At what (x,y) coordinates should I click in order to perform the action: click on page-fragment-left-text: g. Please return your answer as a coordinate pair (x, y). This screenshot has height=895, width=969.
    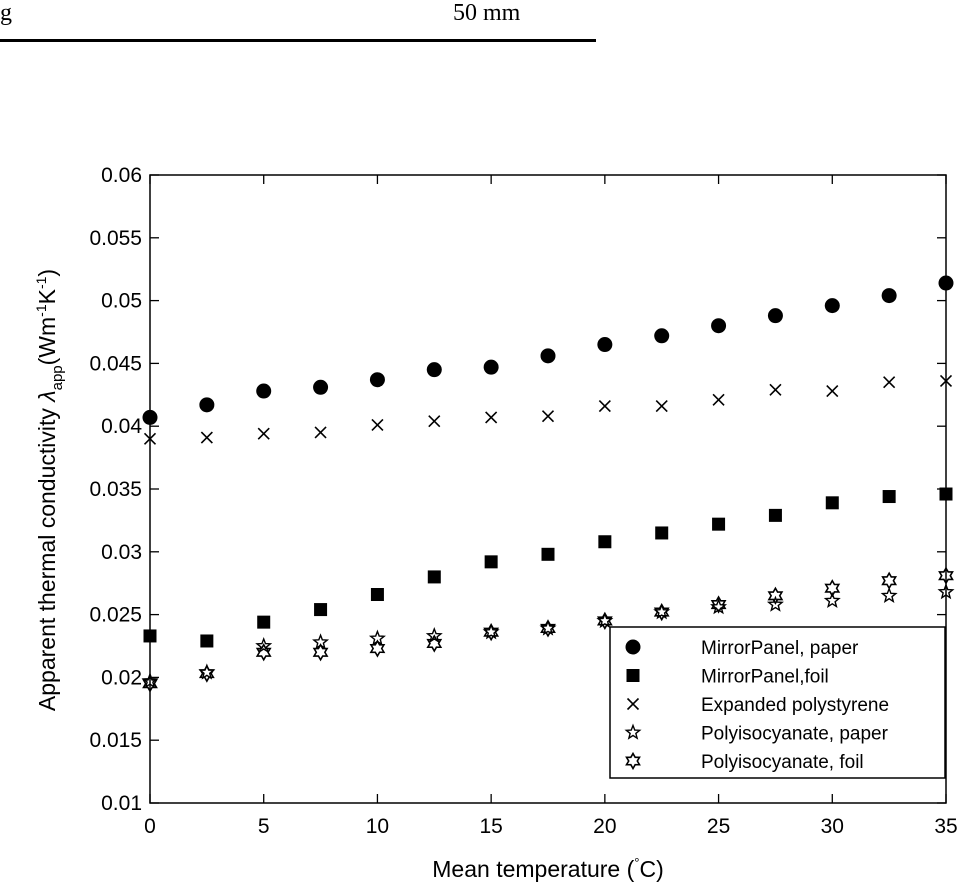
    Looking at the image, I should click on (6, 13).